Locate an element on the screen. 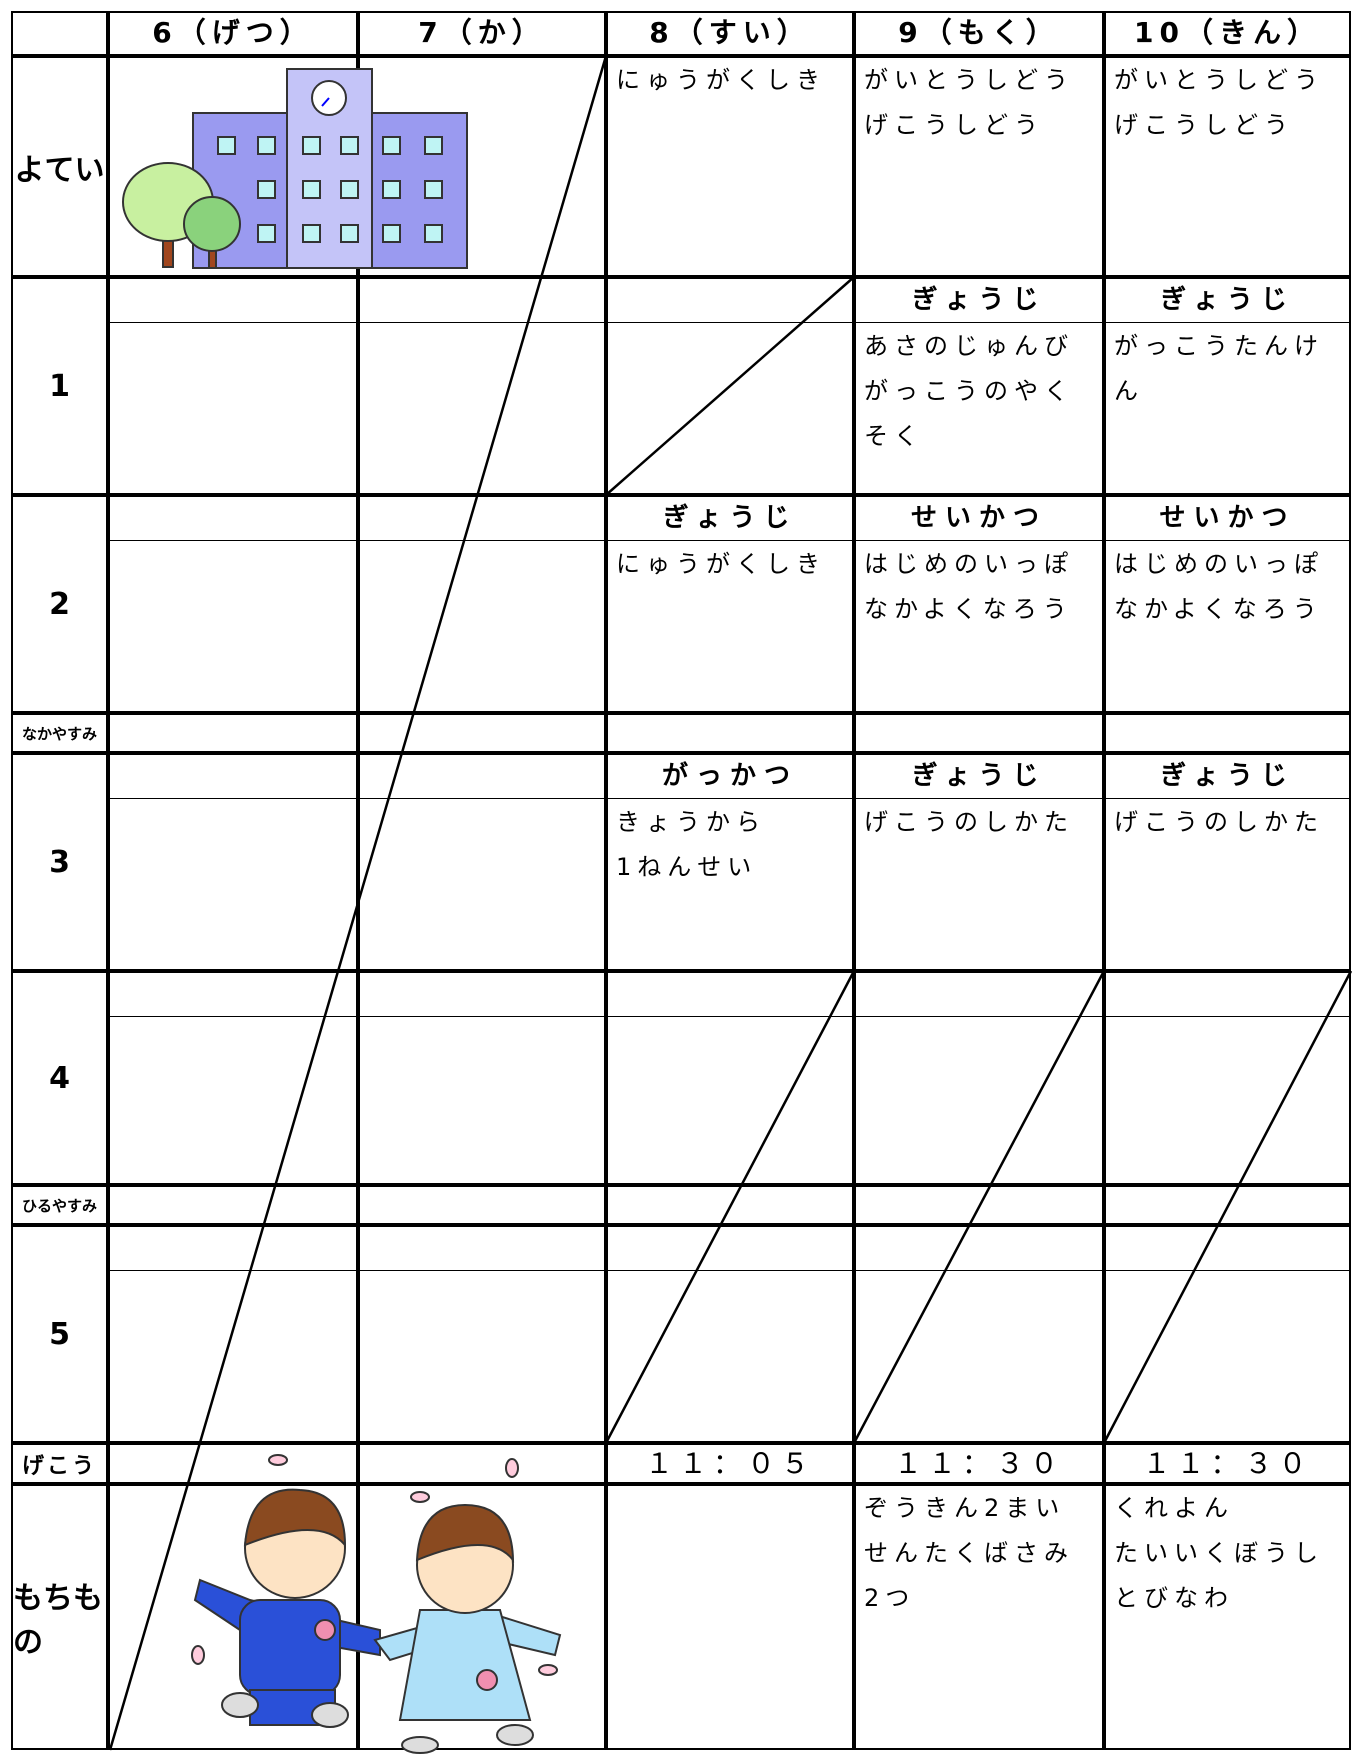  row-label-text: 3 is located at coordinates (59, 862).